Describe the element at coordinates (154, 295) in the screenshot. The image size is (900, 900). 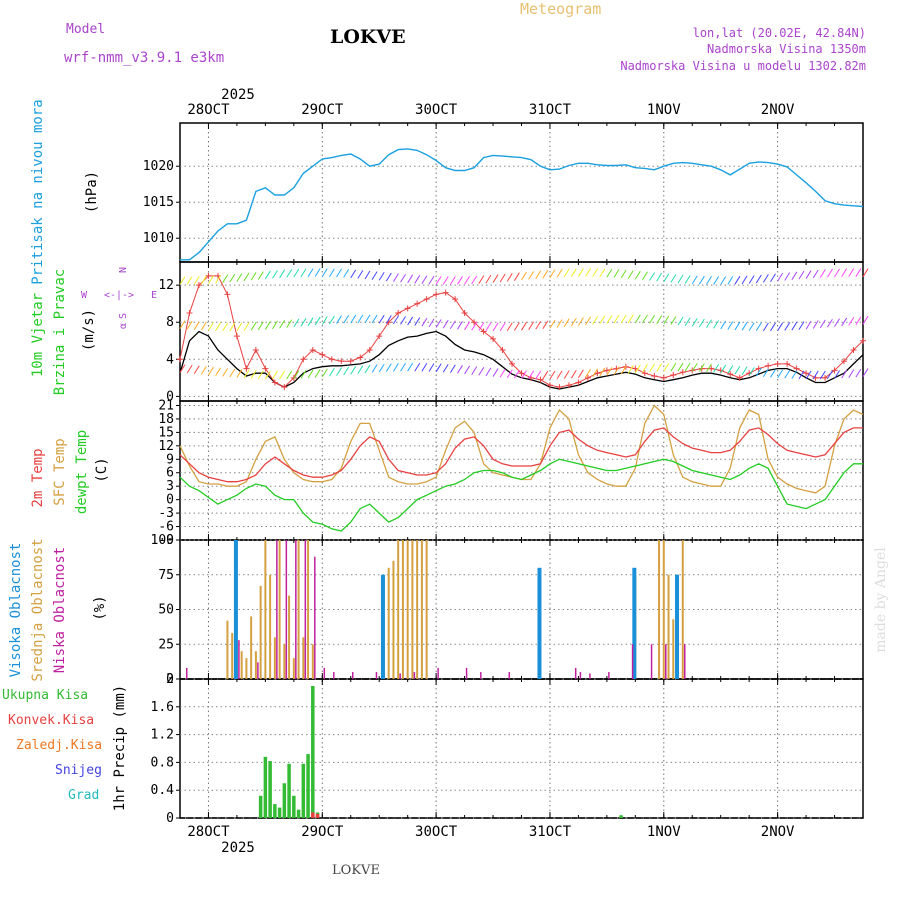
I see `compass-east: E` at that location.